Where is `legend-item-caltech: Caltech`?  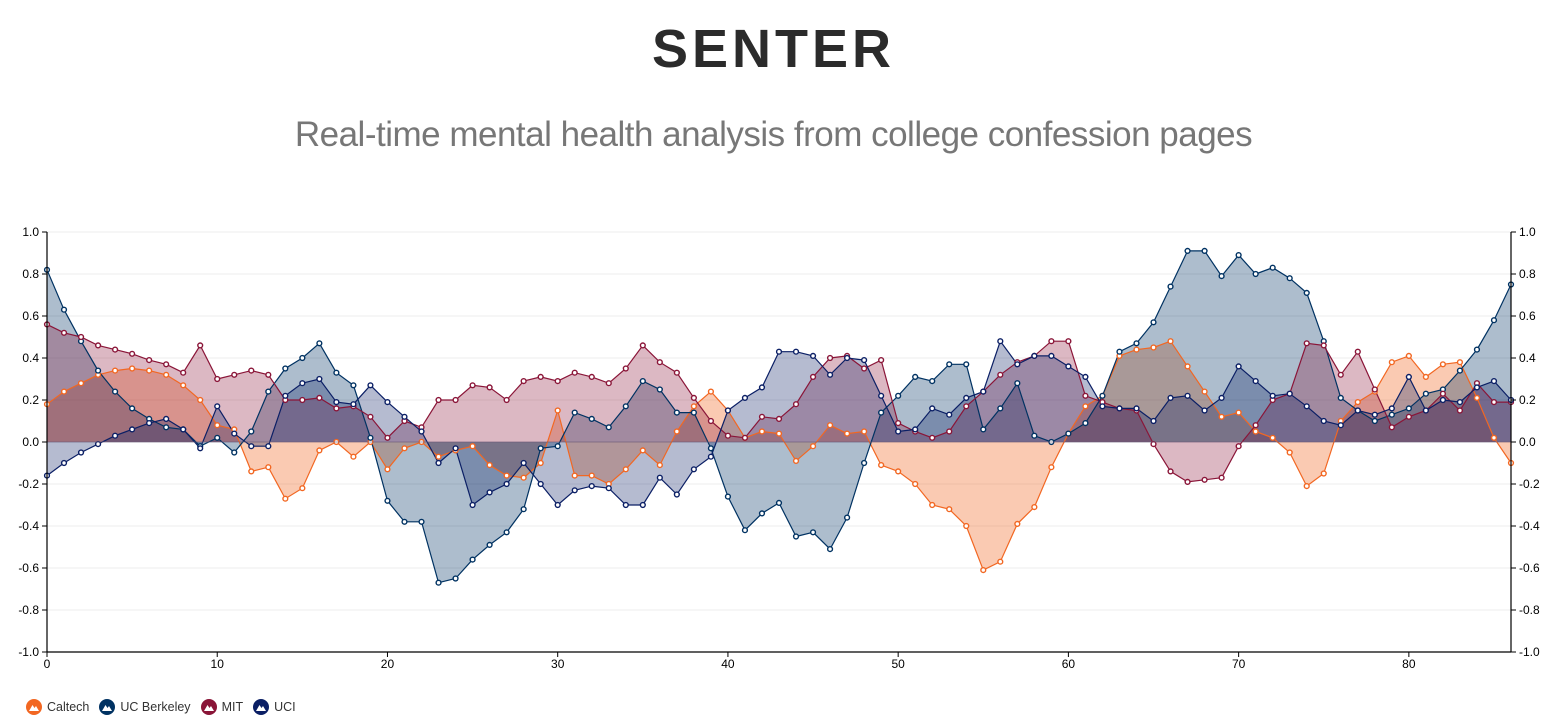
legend-item-caltech: Caltech is located at coordinates (57, 707).